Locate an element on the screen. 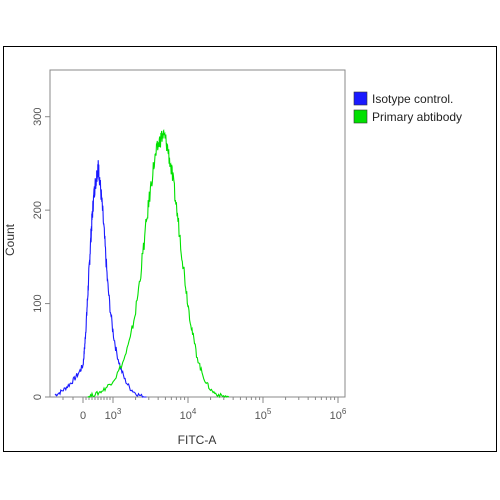  x-tick-label: 10⁴ is located at coordinates (188, 414).